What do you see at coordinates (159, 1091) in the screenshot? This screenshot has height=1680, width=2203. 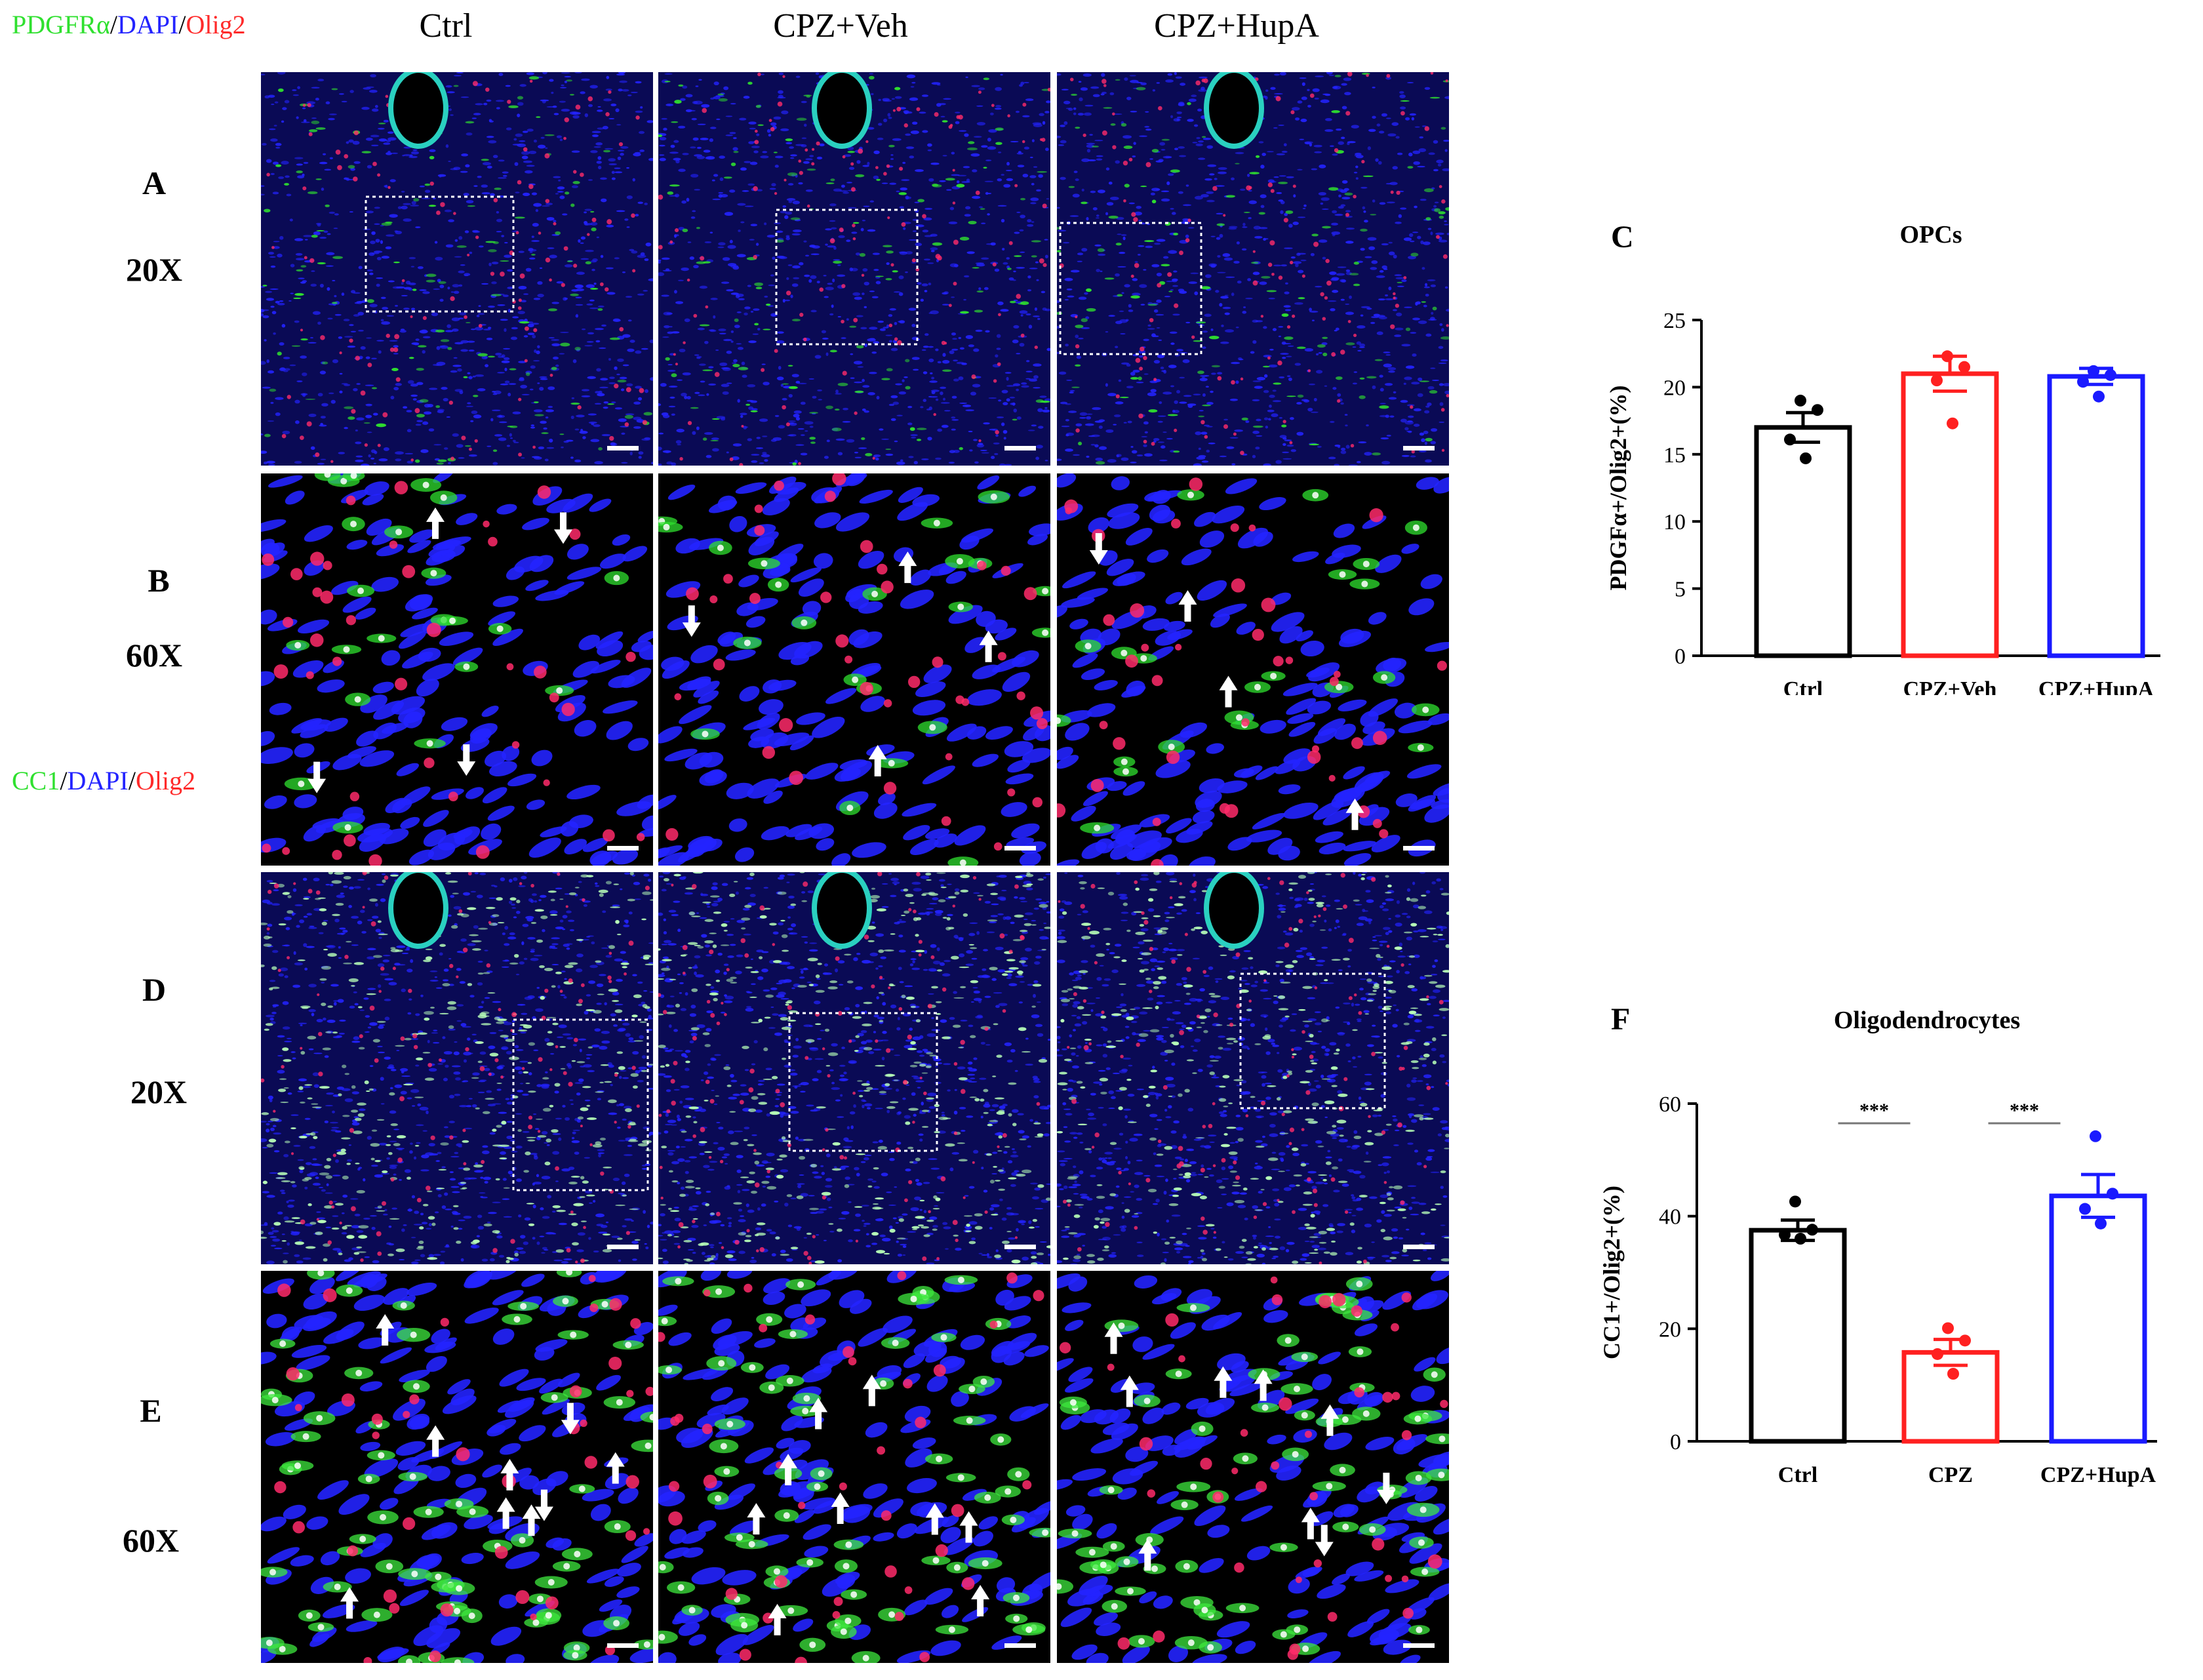 I see `row-magnification-d: 20X` at bounding box center [159, 1091].